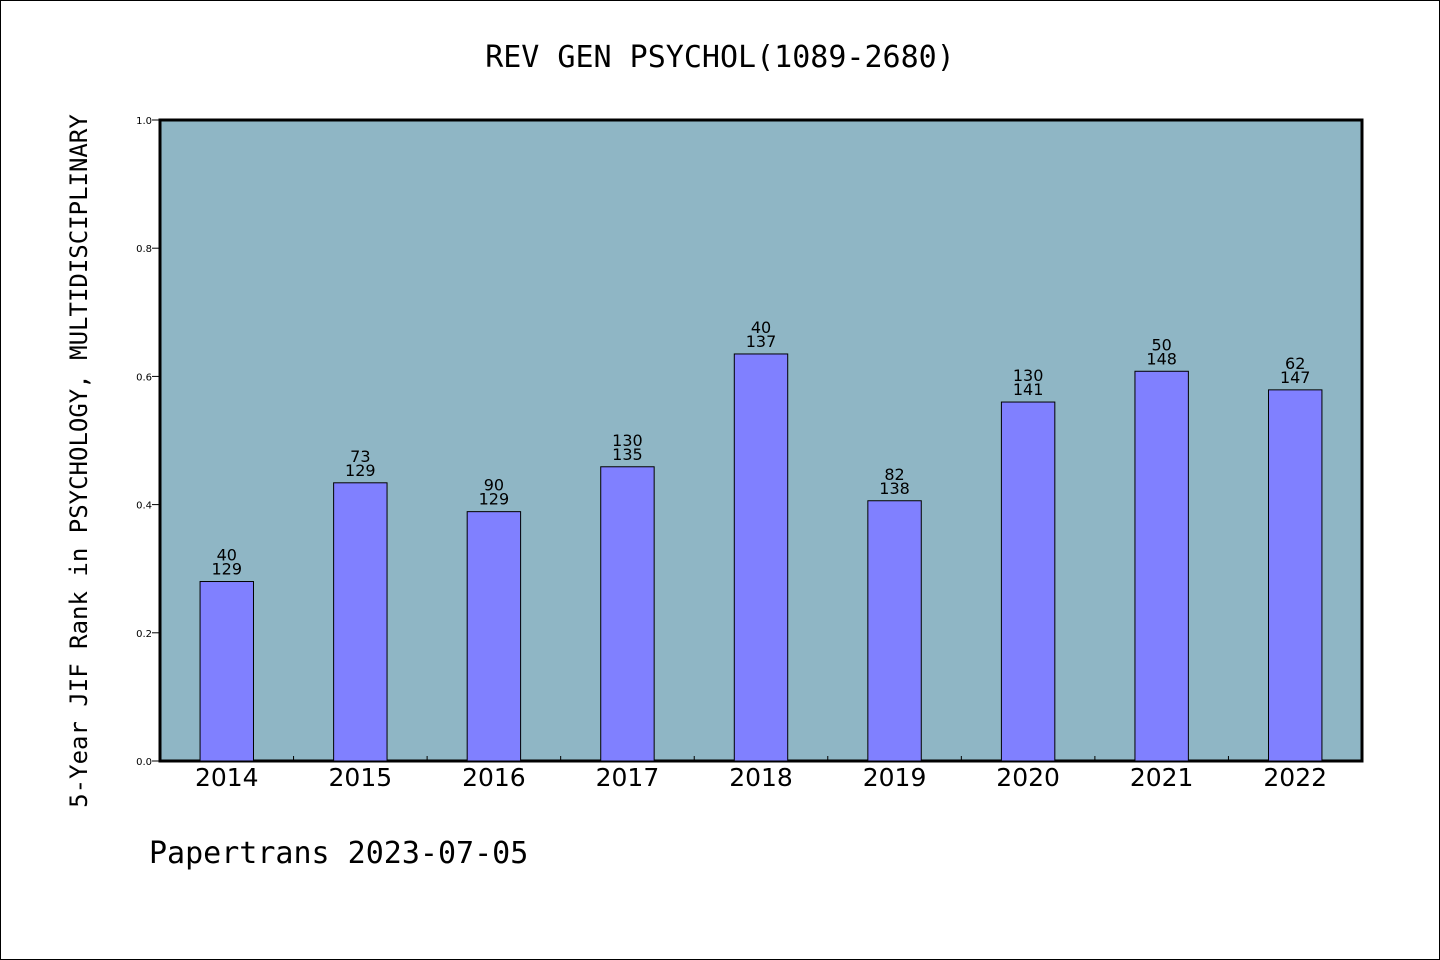 The image size is (1440, 960). Describe the element at coordinates (144, 121) in the screenshot. I see `y-tick-label: 1.0` at that location.